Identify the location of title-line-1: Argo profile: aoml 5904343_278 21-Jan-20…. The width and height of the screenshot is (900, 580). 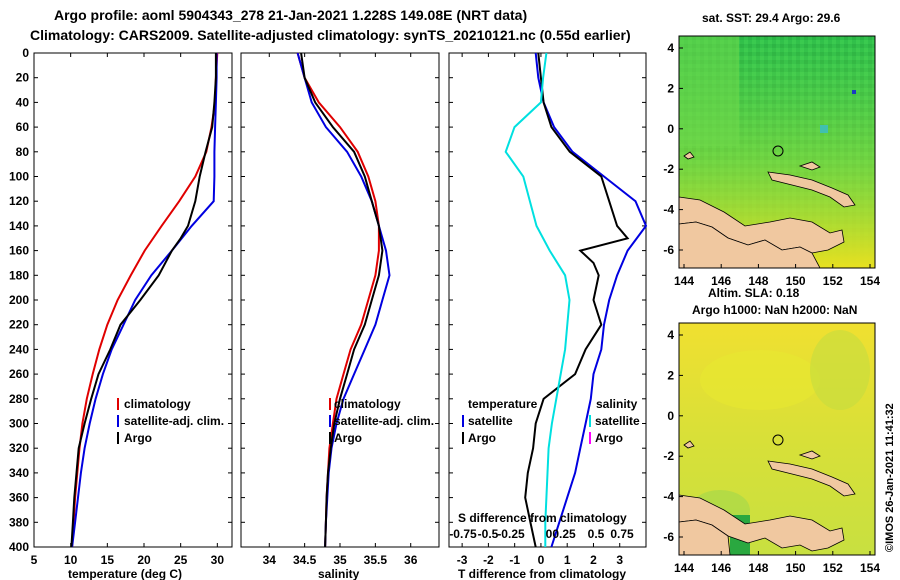
(290, 15).